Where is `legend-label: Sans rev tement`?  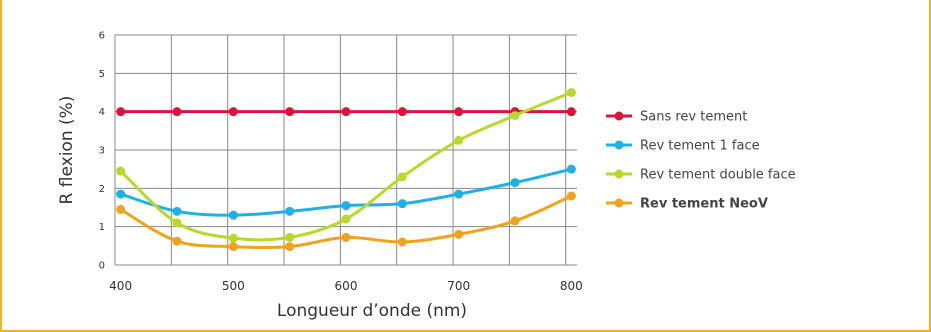 legend-label: Sans rev tement is located at coordinates (693, 117).